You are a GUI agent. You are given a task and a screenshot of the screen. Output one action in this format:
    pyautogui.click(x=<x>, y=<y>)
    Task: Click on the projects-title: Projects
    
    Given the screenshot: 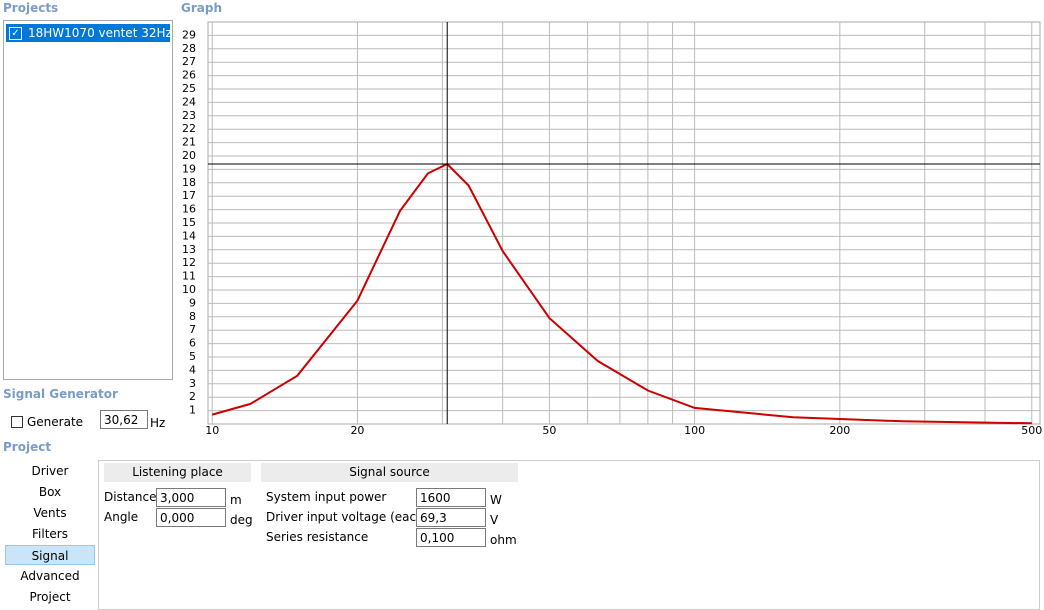 What is the action you would take?
    pyautogui.click(x=31, y=8)
    